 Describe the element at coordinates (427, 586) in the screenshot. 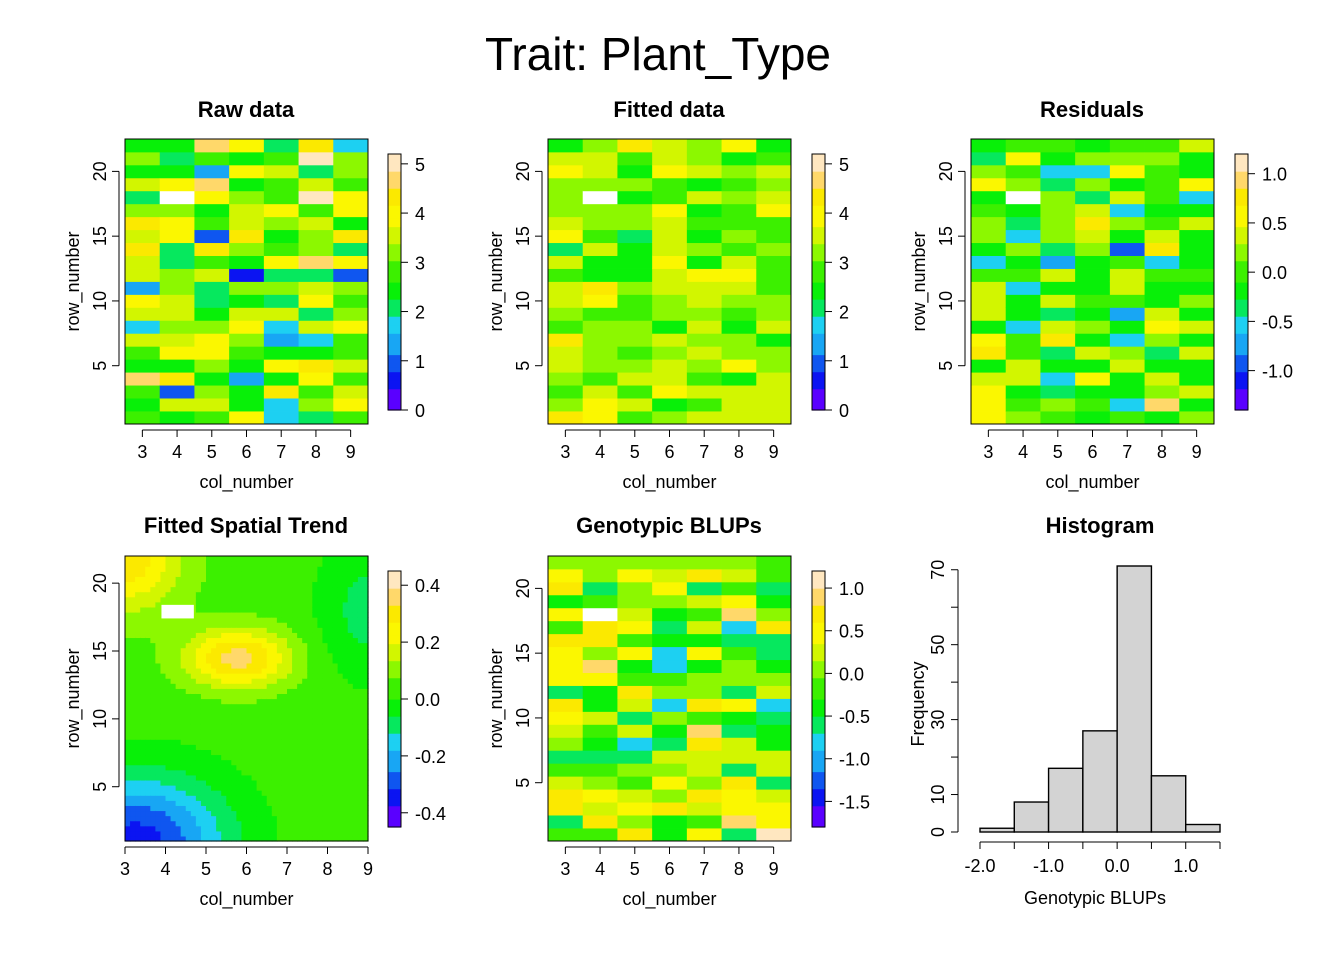

I see `legend-tick-label: 0.4` at that location.